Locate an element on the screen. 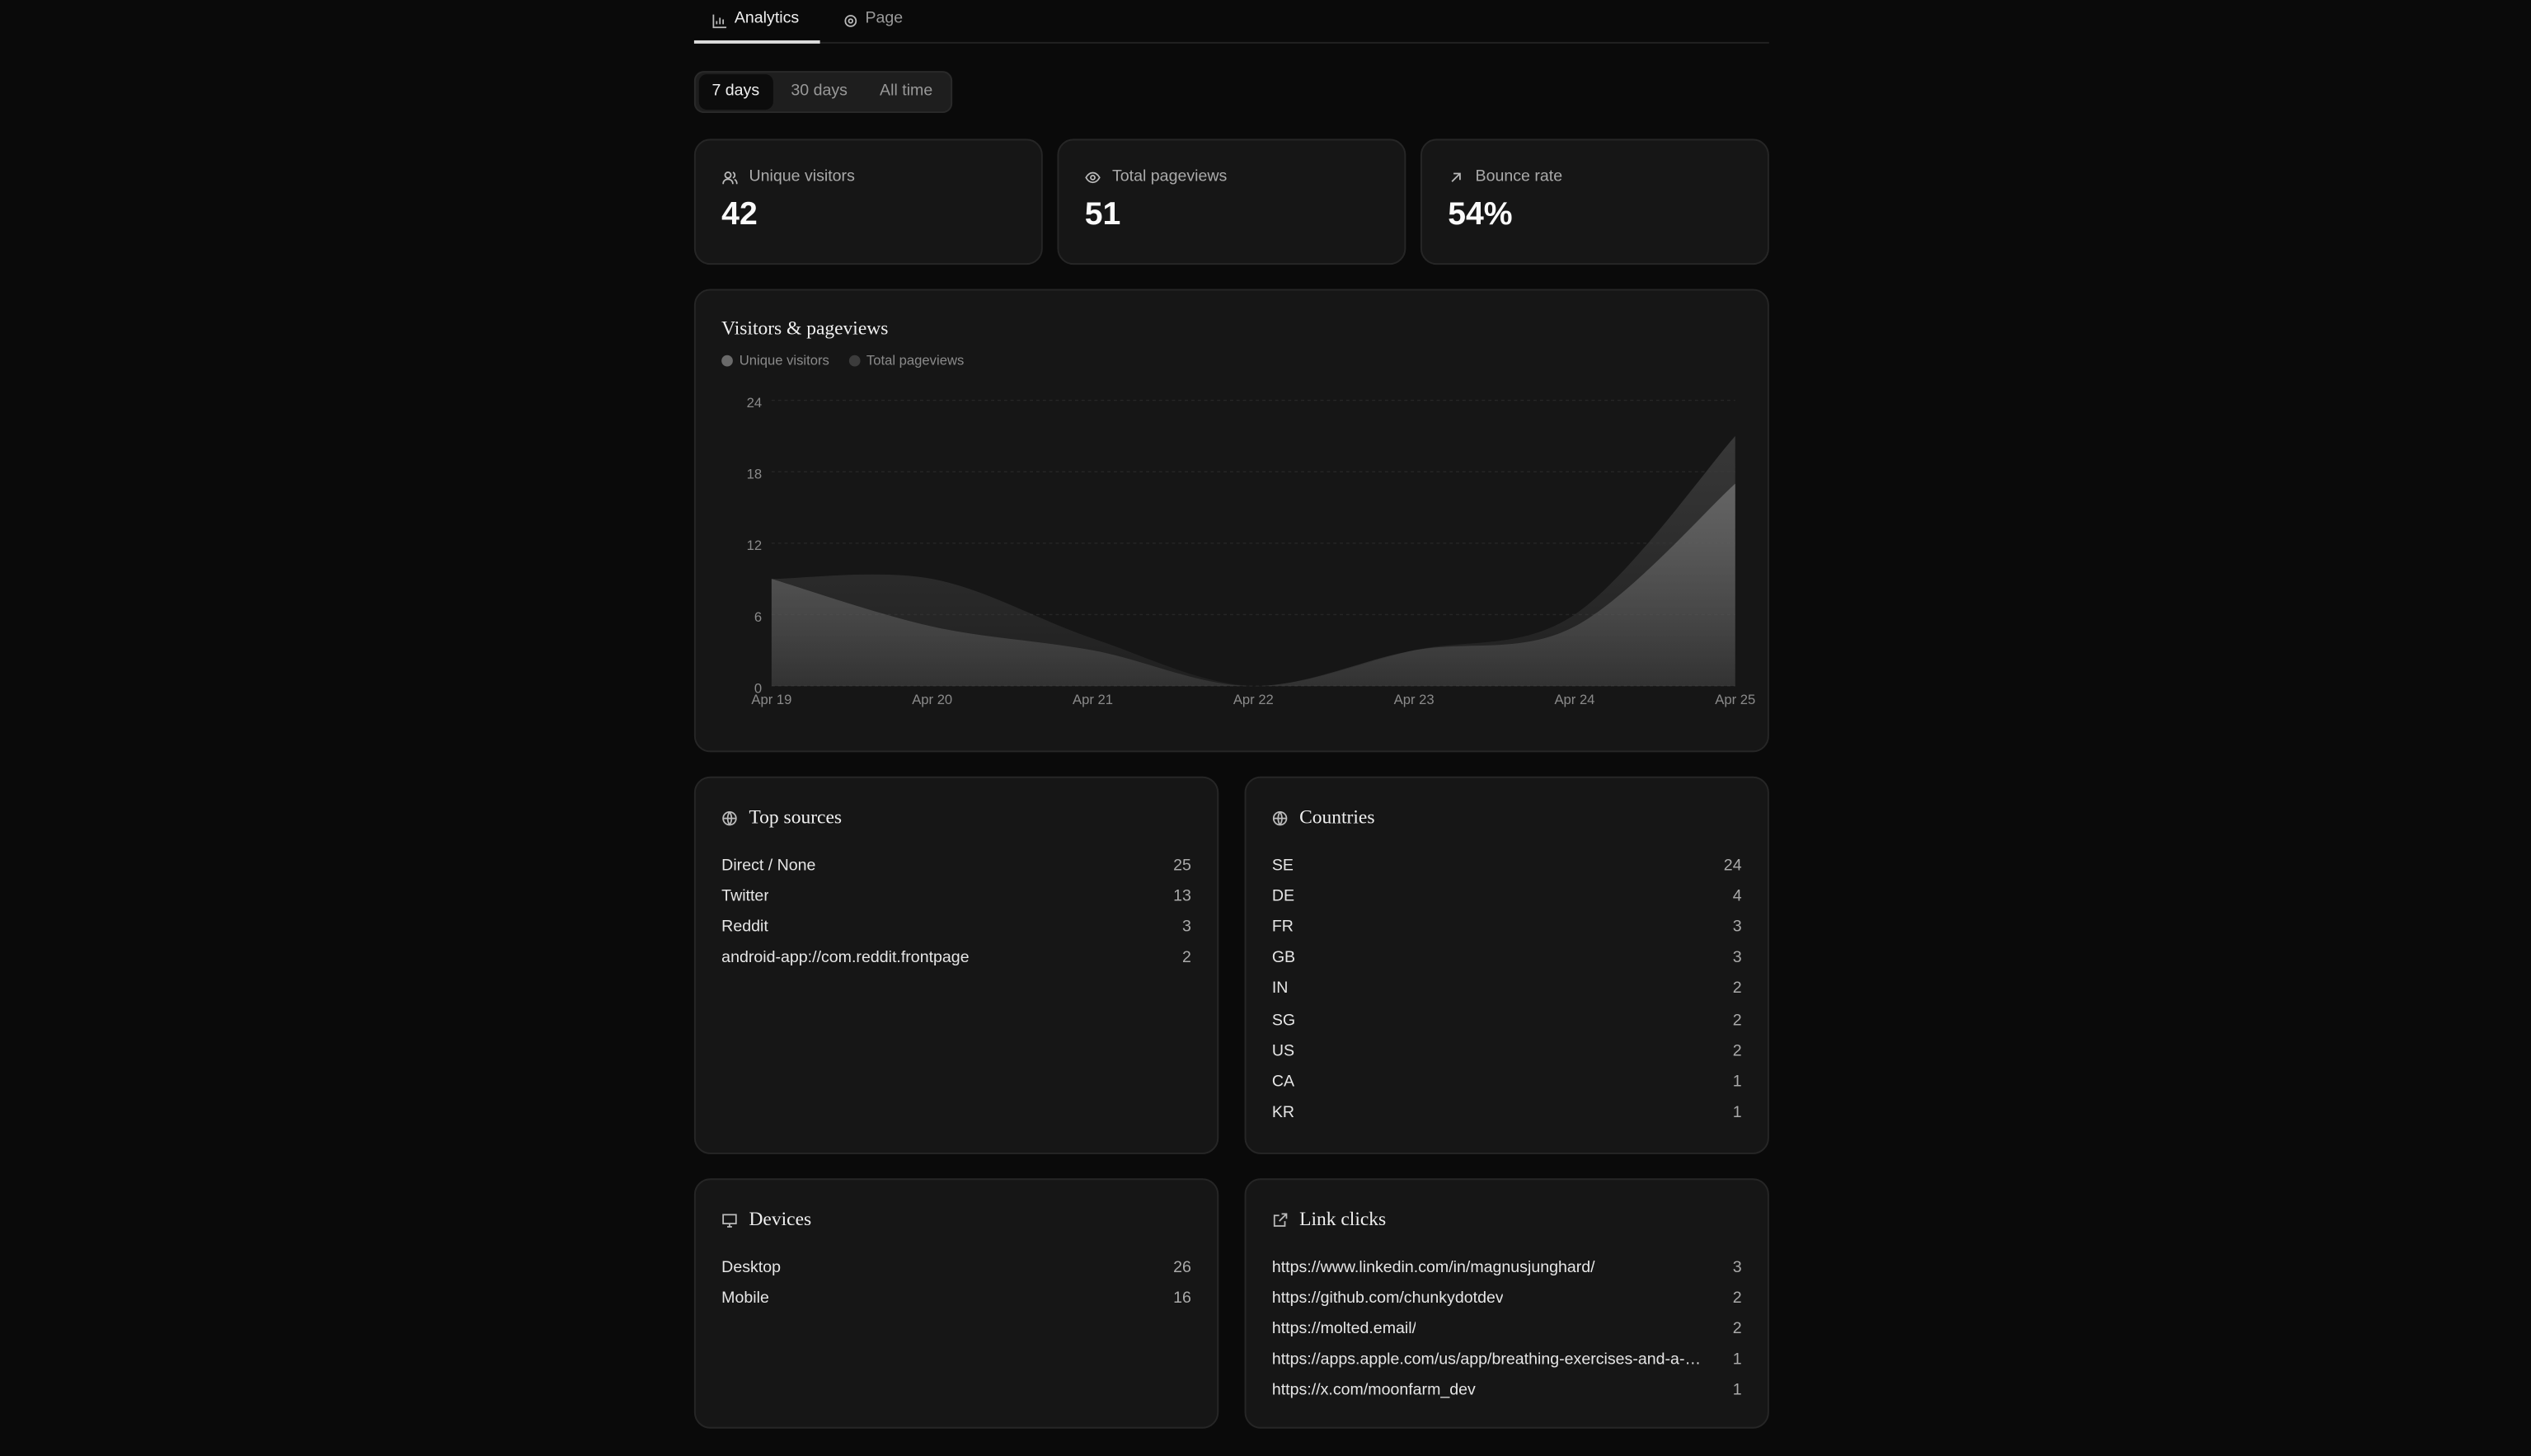 The image size is (2531, 1456). tab: Page is located at coordinates (885, 18).